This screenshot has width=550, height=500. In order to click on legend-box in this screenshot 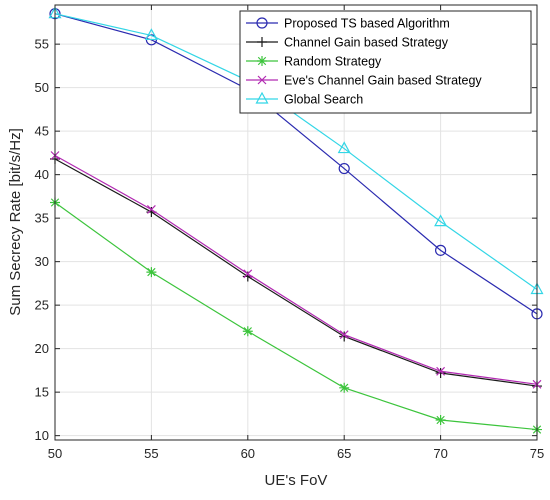, I will do `click(385, 62)`.